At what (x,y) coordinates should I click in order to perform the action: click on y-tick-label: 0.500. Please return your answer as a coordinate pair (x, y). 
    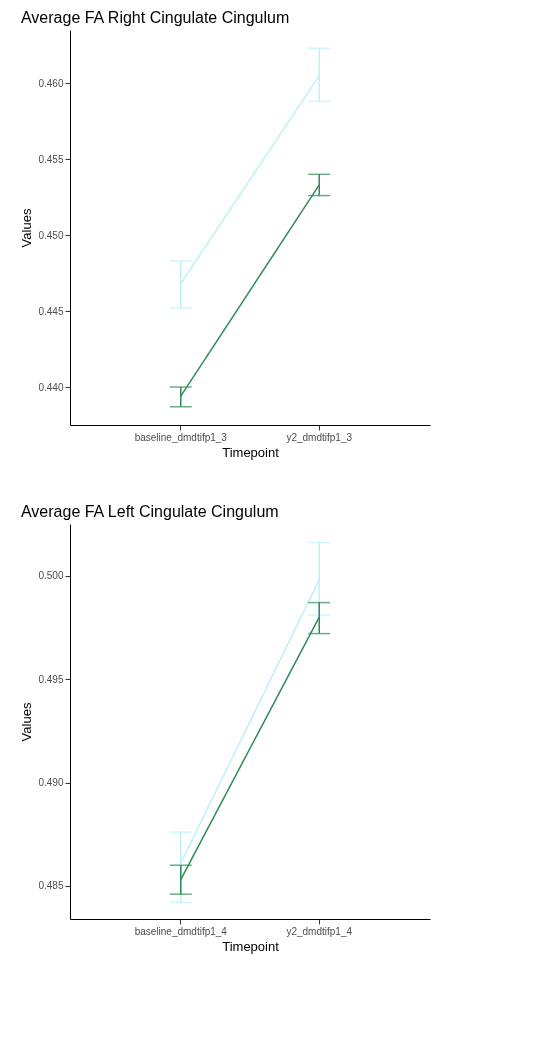
    Looking at the image, I should click on (51, 576).